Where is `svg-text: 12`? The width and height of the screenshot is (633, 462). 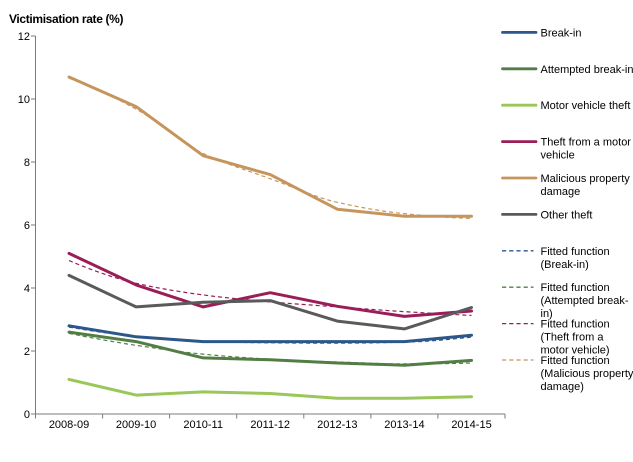 svg-text: 12 is located at coordinates (24, 37).